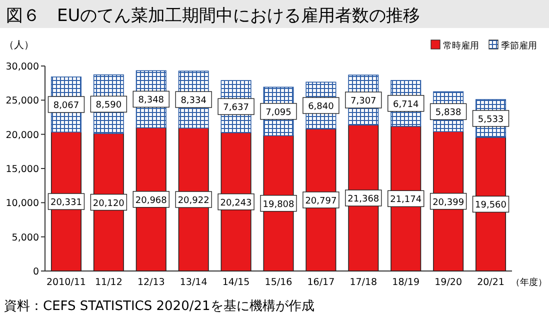 This screenshot has width=549, height=323. Describe the element at coordinates (151, 282) in the screenshot. I see `x-tick-label: 12/13` at that location.